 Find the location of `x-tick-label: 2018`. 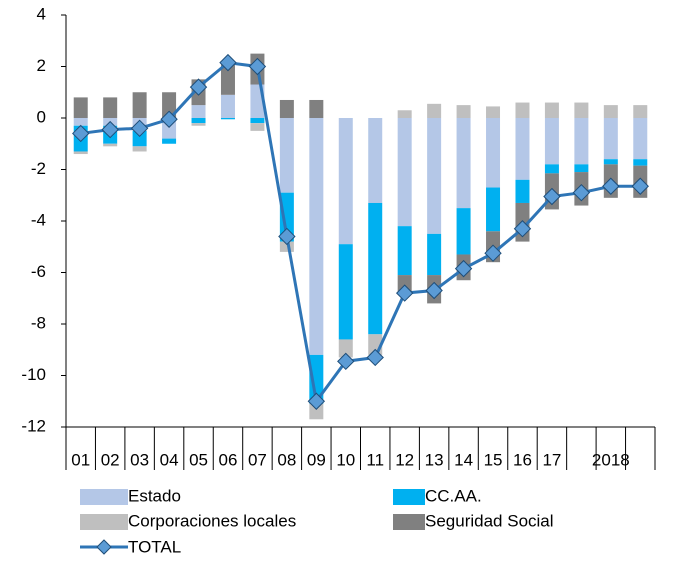

x-tick-label: 2018 is located at coordinates (611, 459).